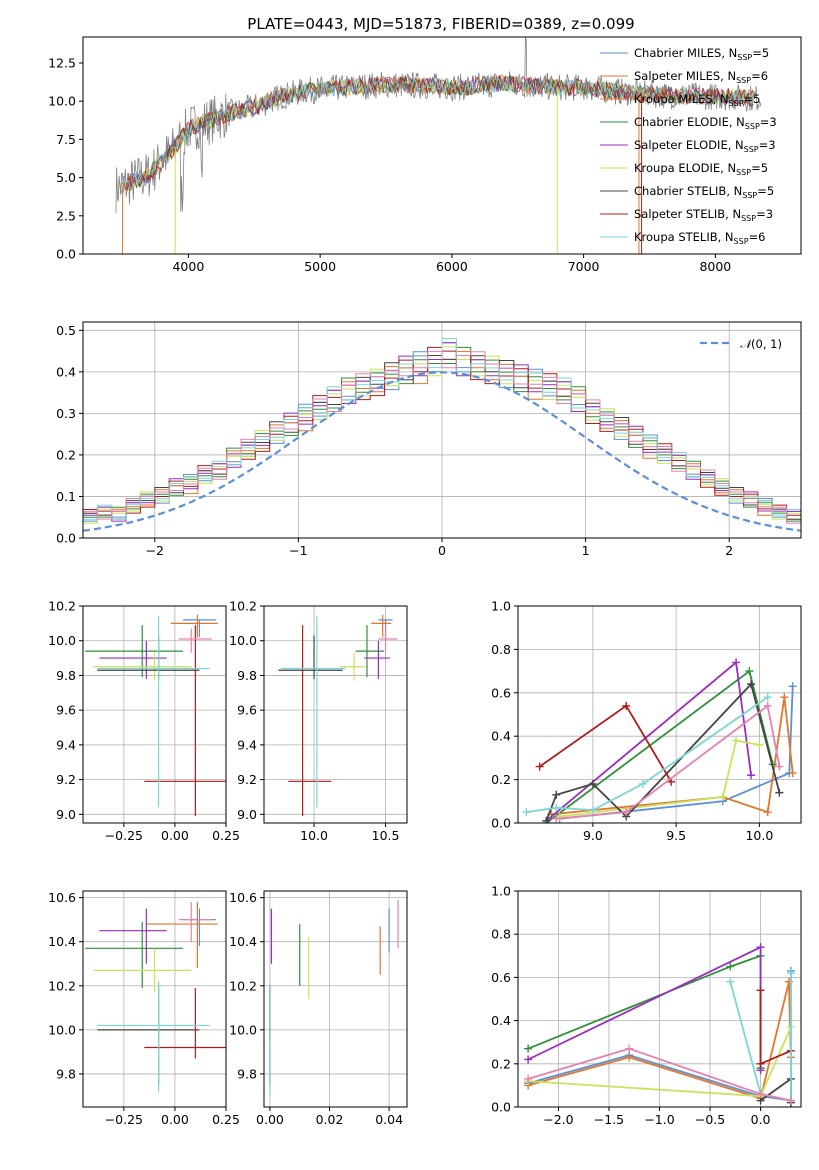 Image resolution: width=819 pixels, height=1170 pixels. I want to click on legend-entry-text: =6, so click(757, 237).